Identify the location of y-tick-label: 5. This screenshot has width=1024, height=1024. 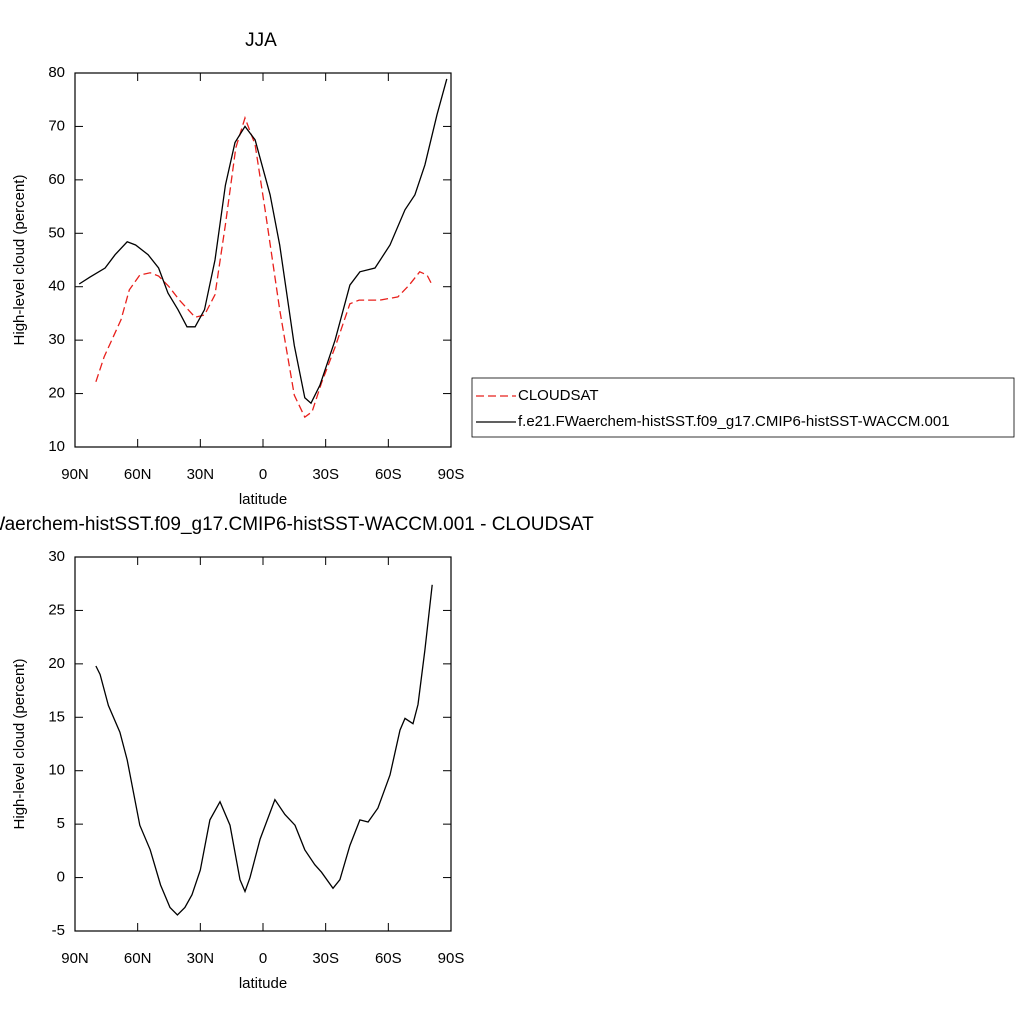
(61, 823).